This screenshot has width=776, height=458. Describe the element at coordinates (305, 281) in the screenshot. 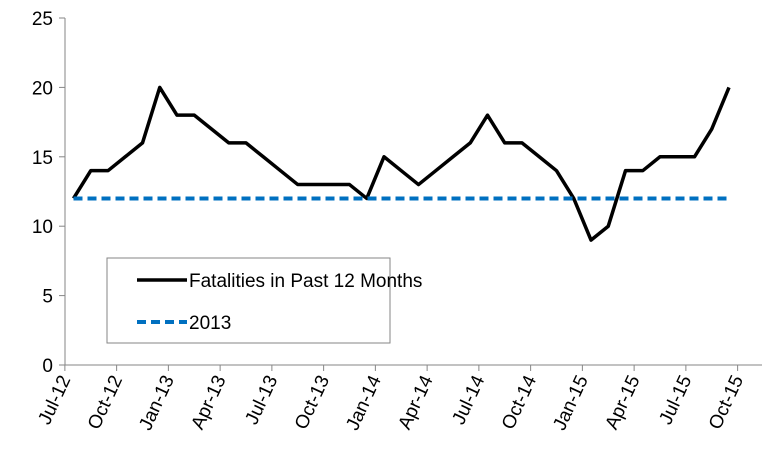

I see `legend-label: Fatalities in Past 12 Months` at that location.